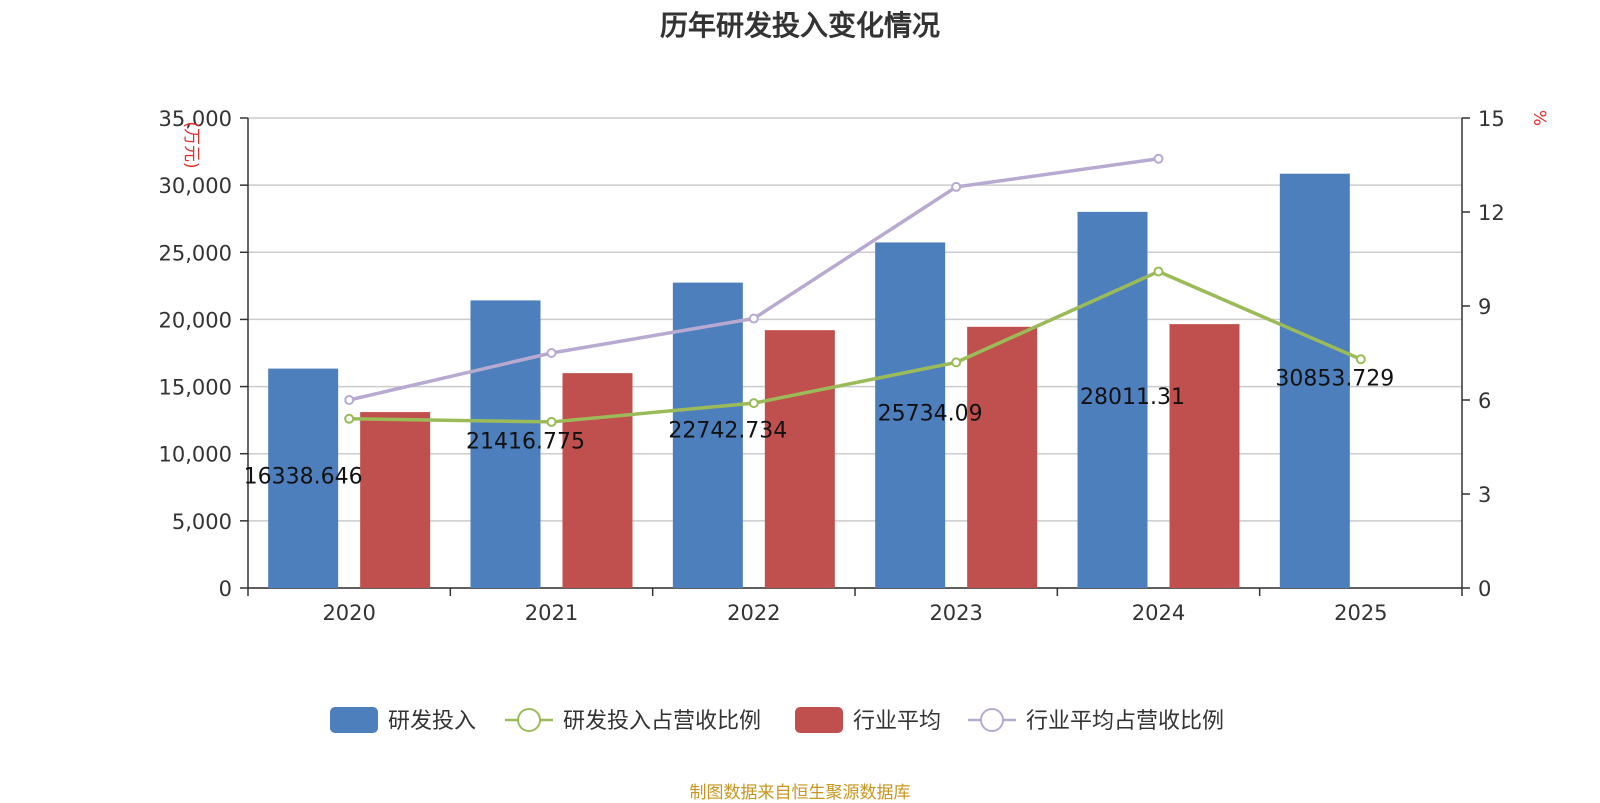  Describe the element at coordinates (1360, 613) in the screenshot. I see `x-axis-tick-label: 2025` at that location.